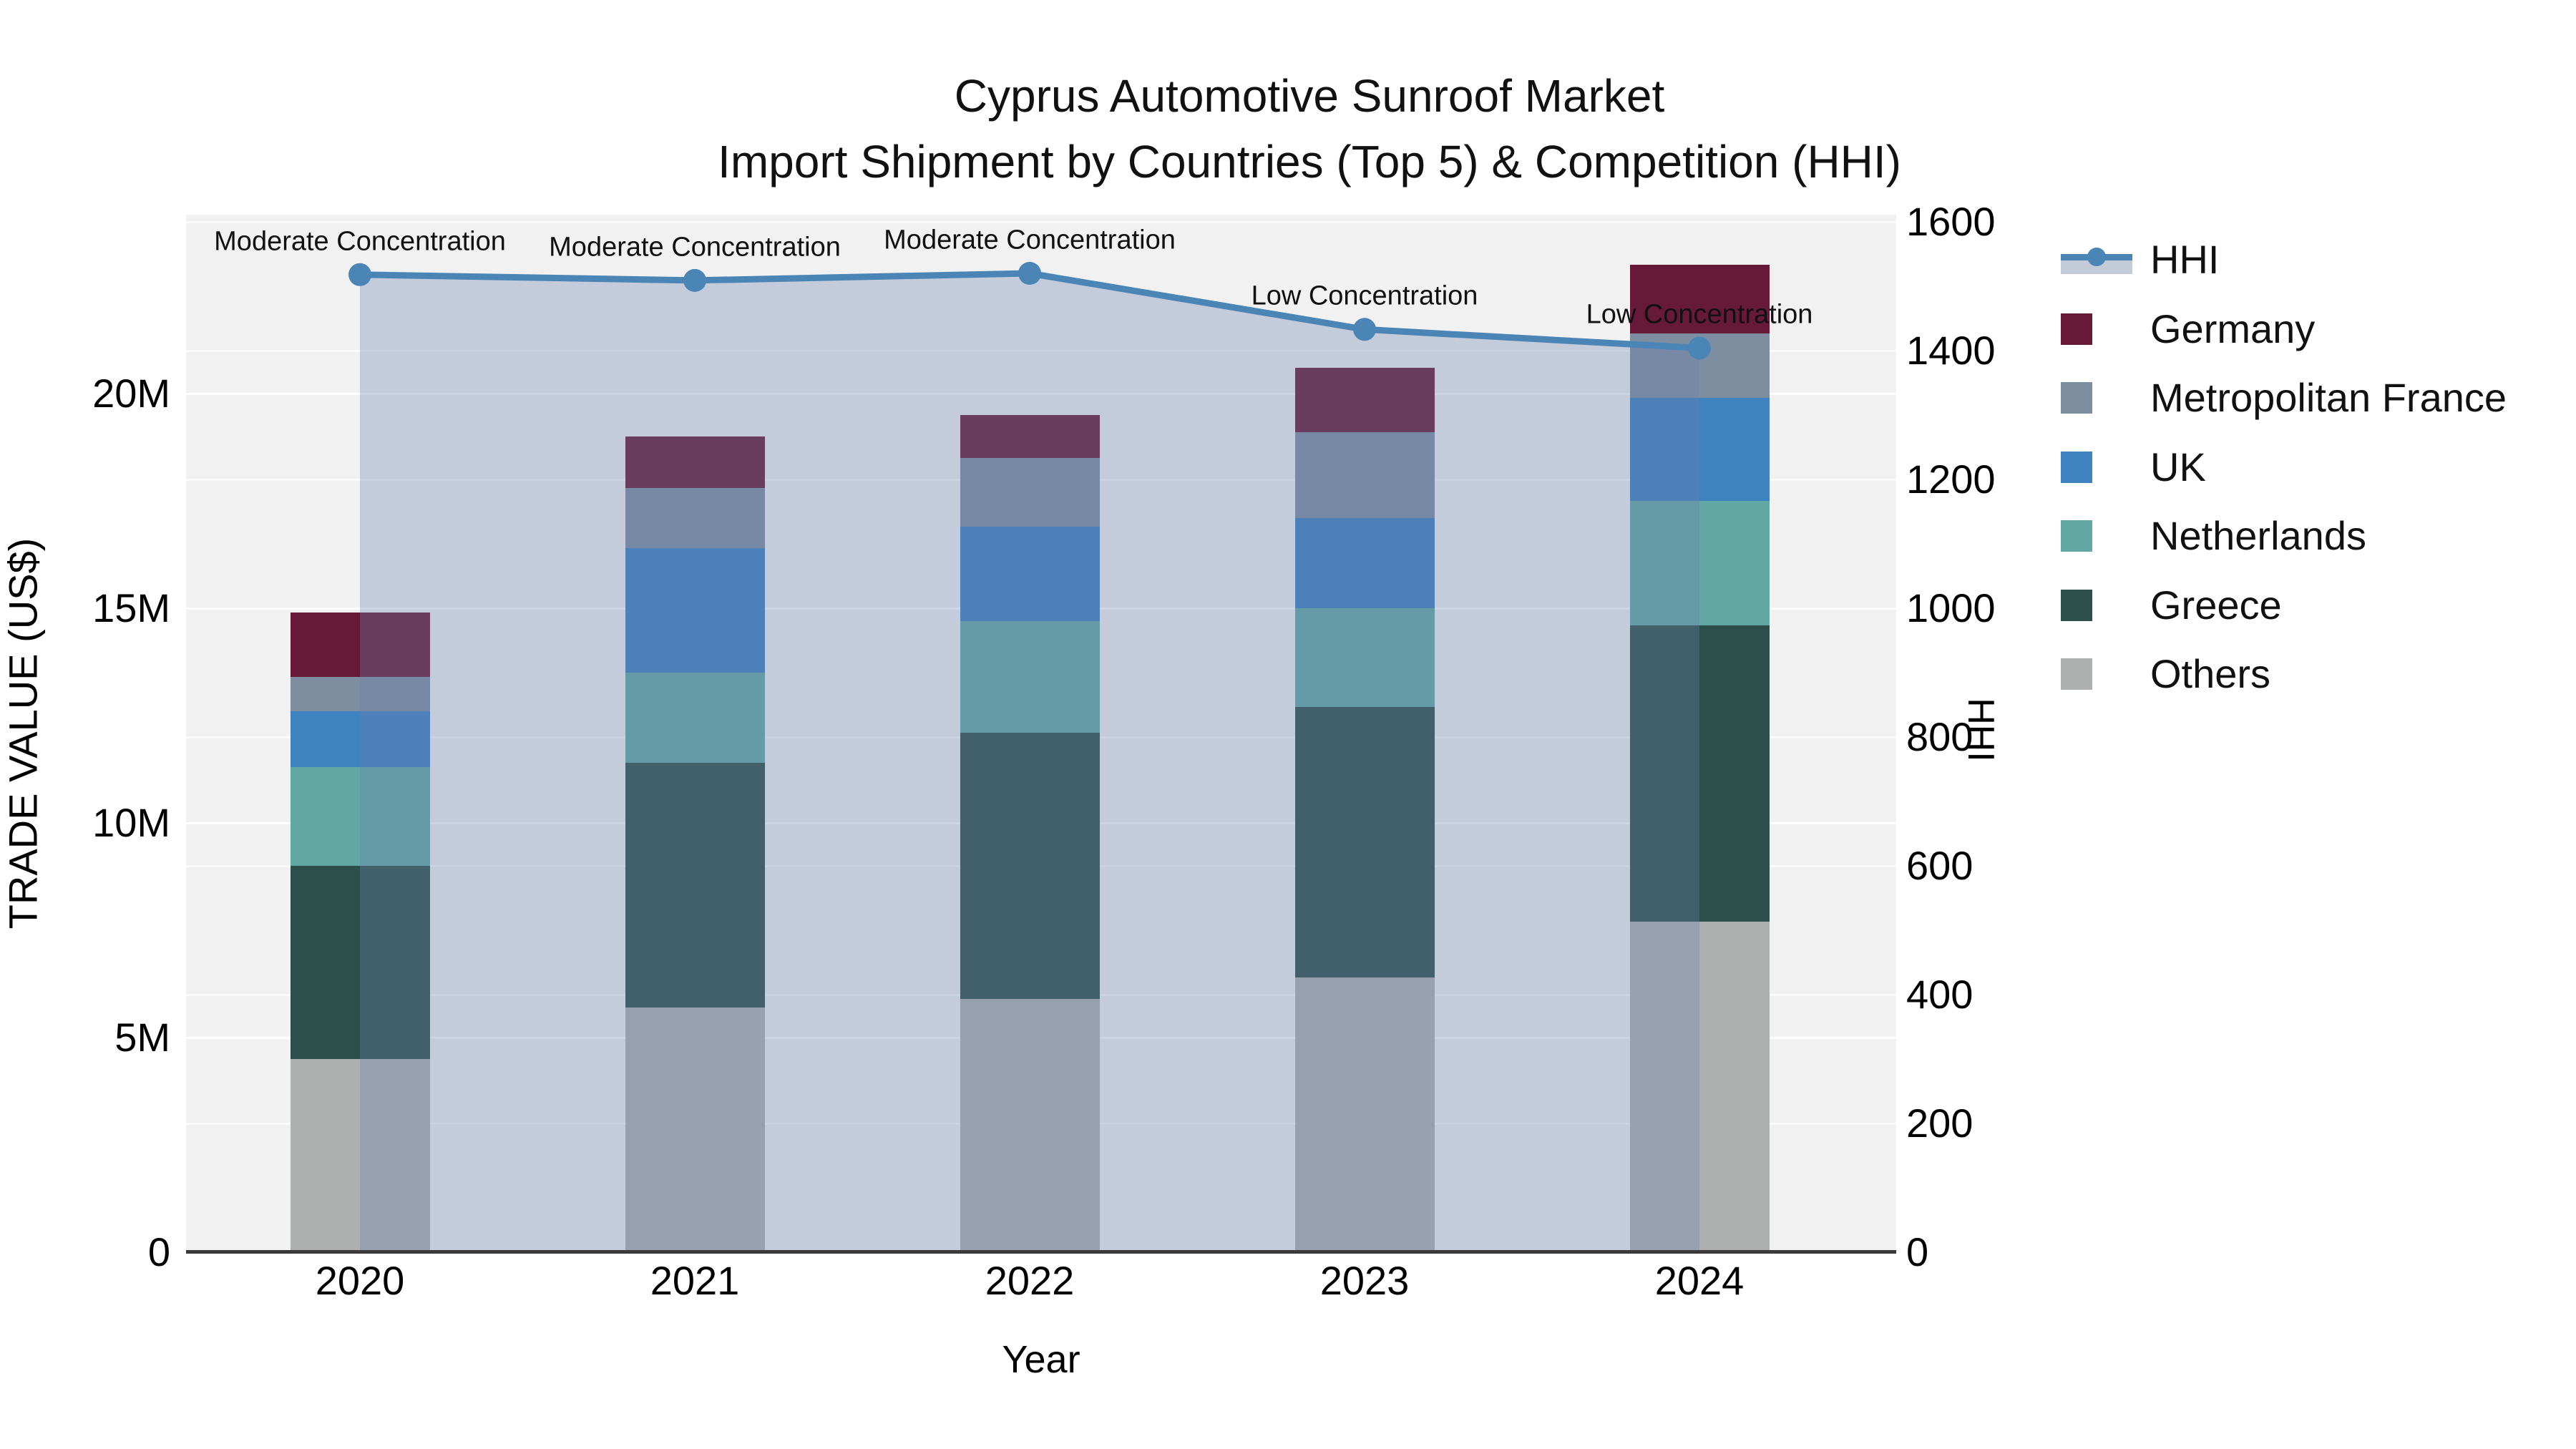  I want to click on annotation-2024: Low Concentration, so click(1699, 314).